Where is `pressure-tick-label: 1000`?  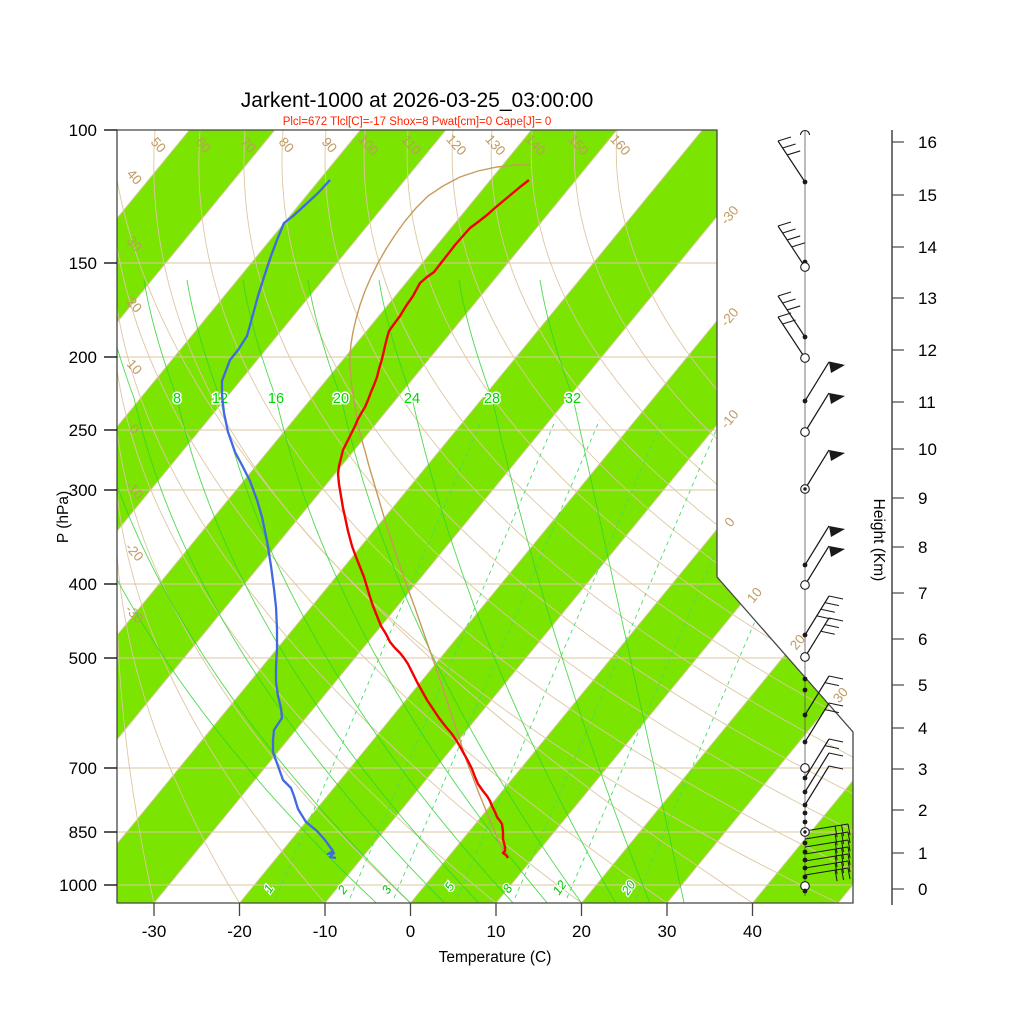 pressure-tick-label: 1000 is located at coordinates (78, 885).